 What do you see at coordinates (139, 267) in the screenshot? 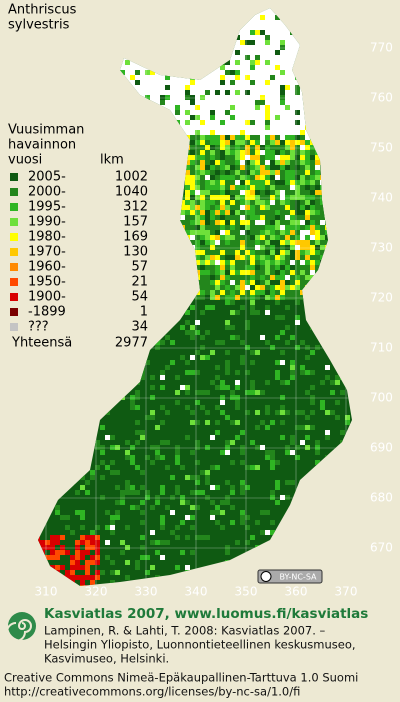
I see `legend-count: 57` at bounding box center [139, 267].